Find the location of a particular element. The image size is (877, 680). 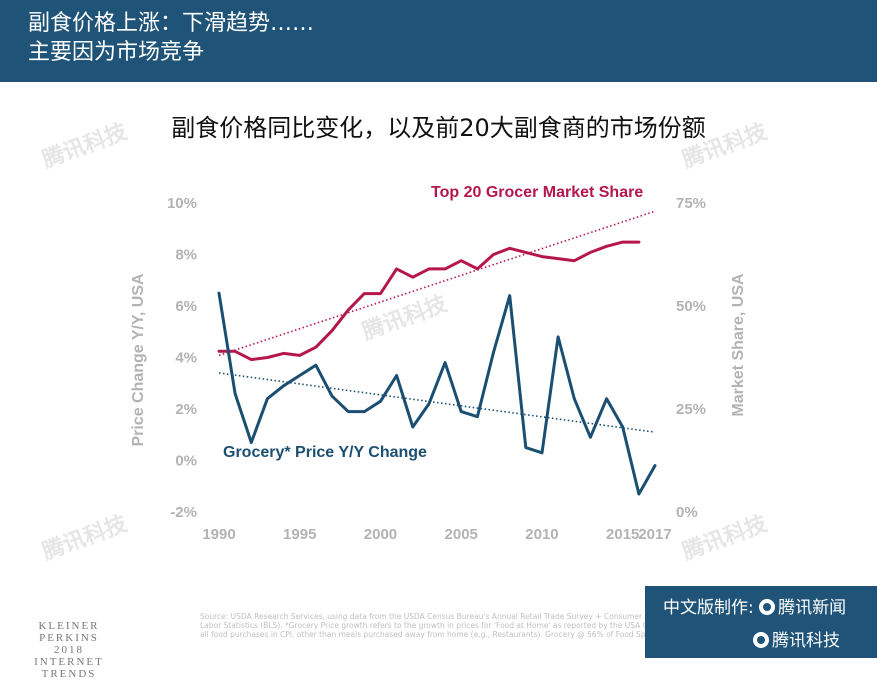

tencent-badge: 中文版制作: 腾讯新闻 腾讯科技 is located at coordinates (761, 622).